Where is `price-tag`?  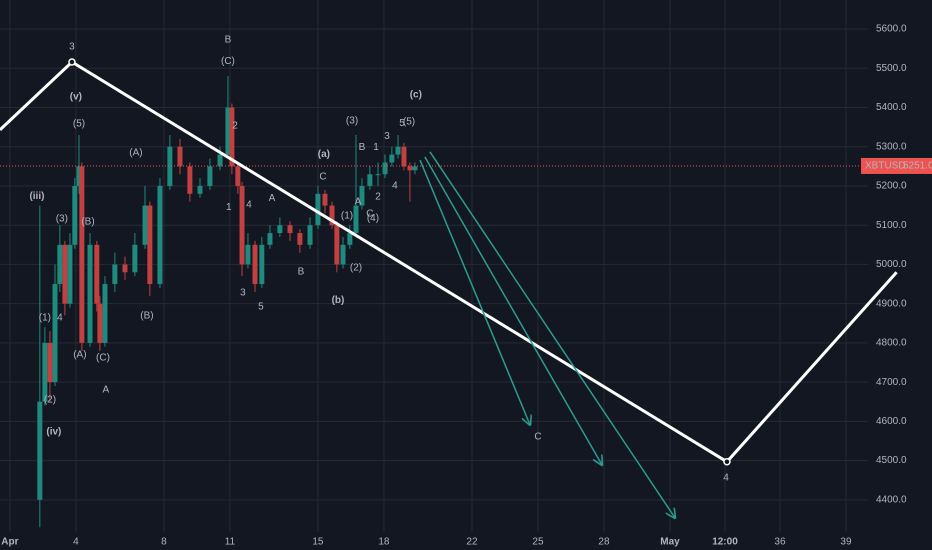
price-tag is located at coordinates (896, 165).